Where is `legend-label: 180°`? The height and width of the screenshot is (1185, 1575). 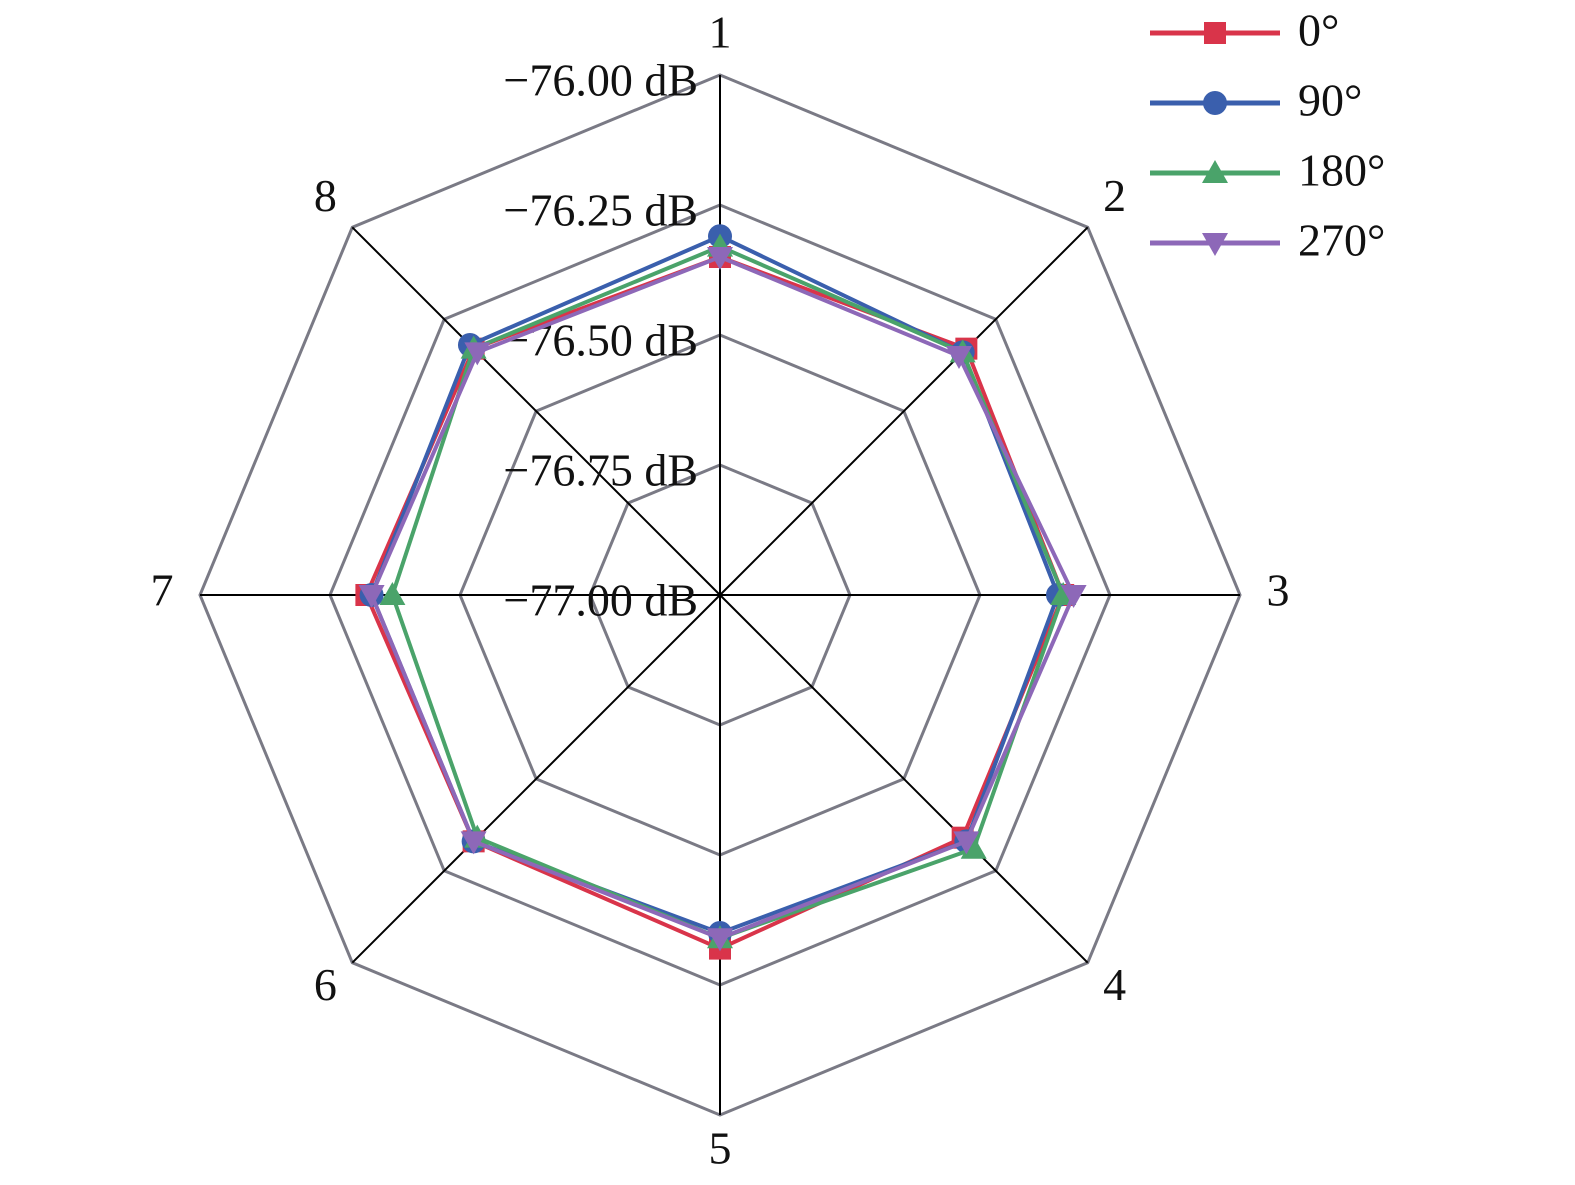
legend-label: 180° is located at coordinates (1341, 170).